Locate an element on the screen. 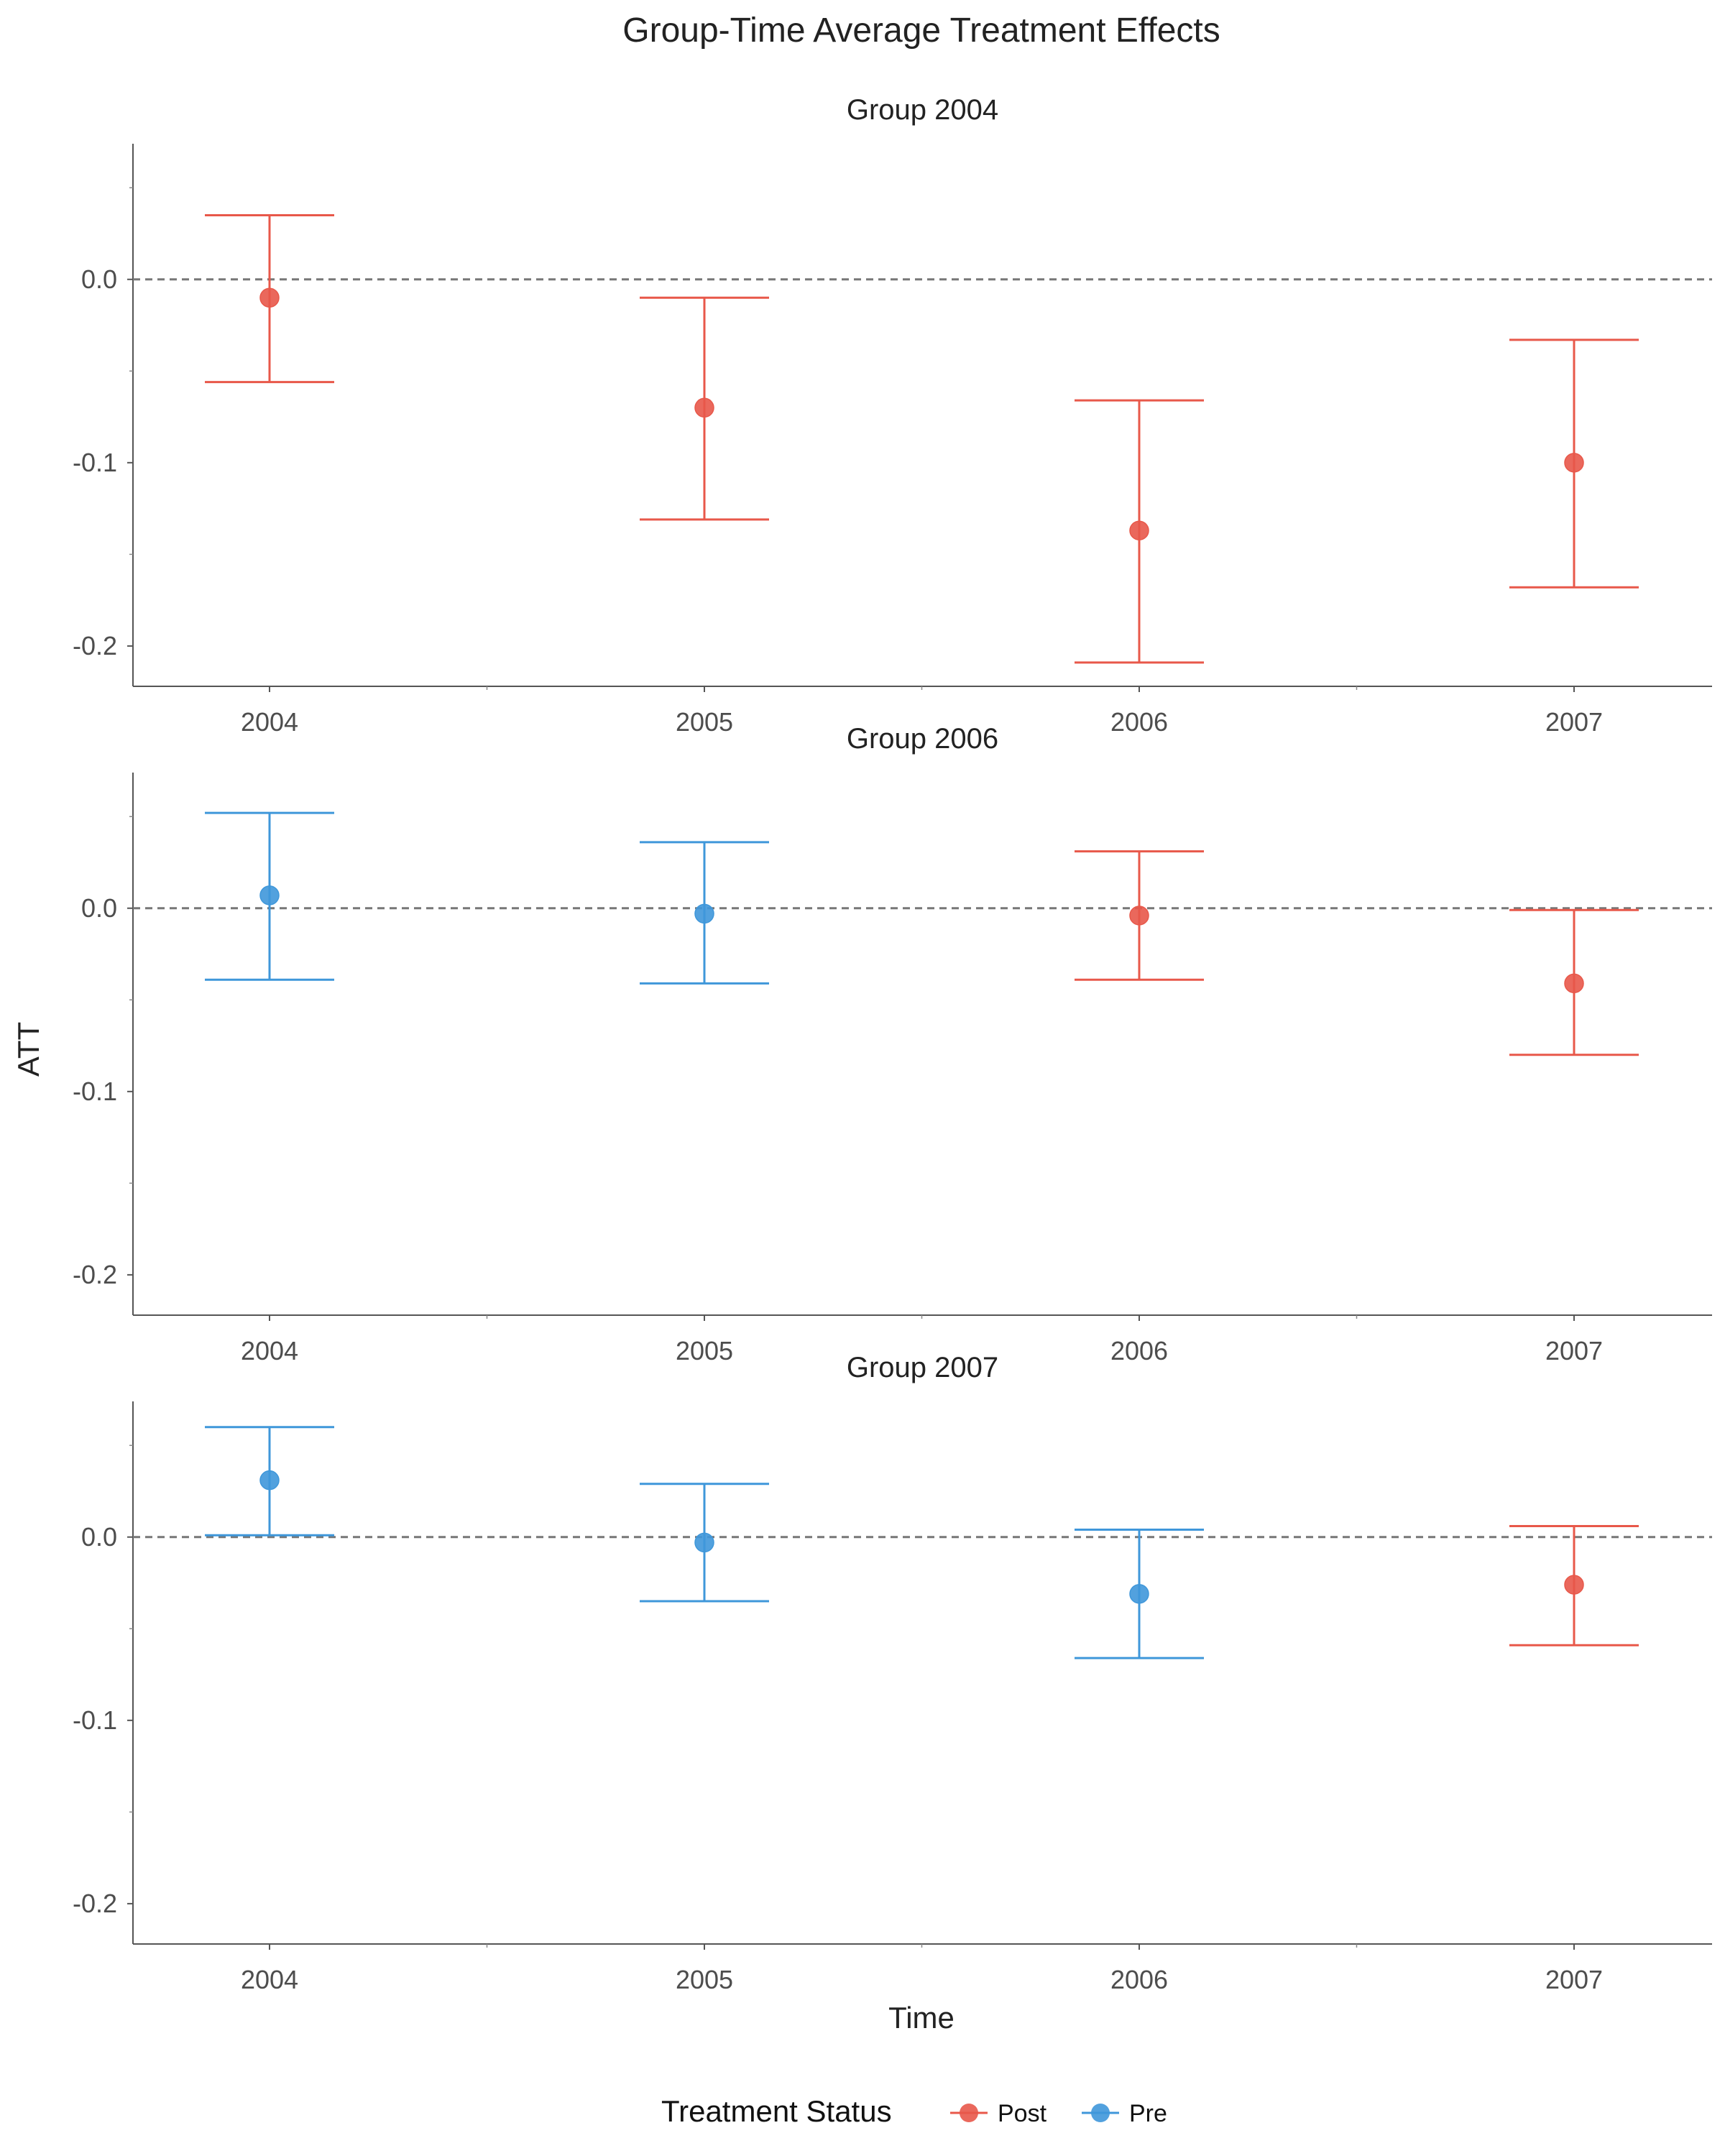 This screenshot has height=2156, width=1725. legend-item-post: Post is located at coordinates (998, 2113).